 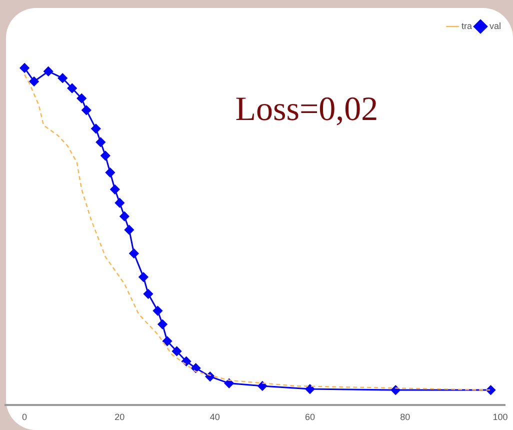 What do you see at coordinates (309, 417) in the screenshot?
I see `x-tick-label: 60` at bounding box center [309, 417].